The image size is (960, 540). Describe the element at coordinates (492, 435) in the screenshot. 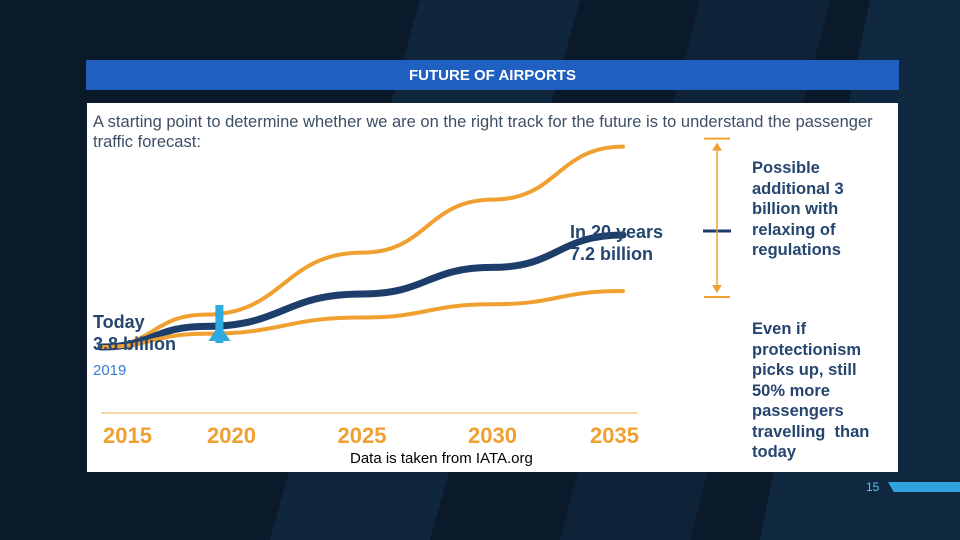

I see `x-tick-label-2030: 2030` at that location.